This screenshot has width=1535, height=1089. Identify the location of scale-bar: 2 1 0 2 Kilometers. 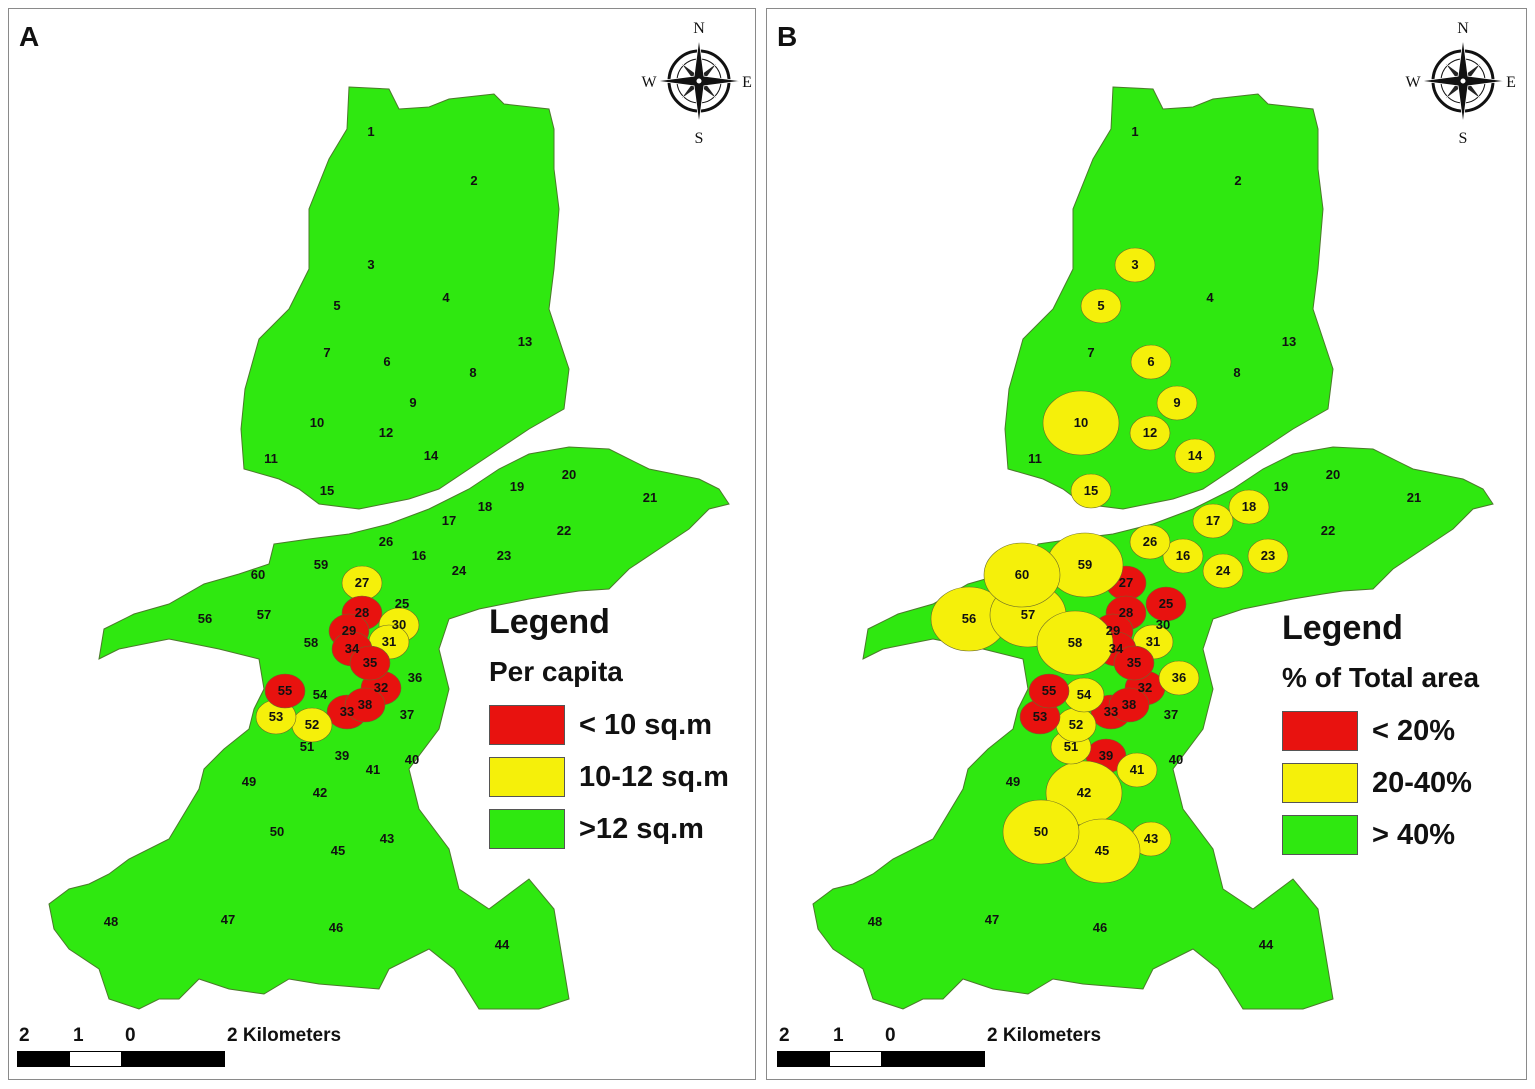
(187, 1046).